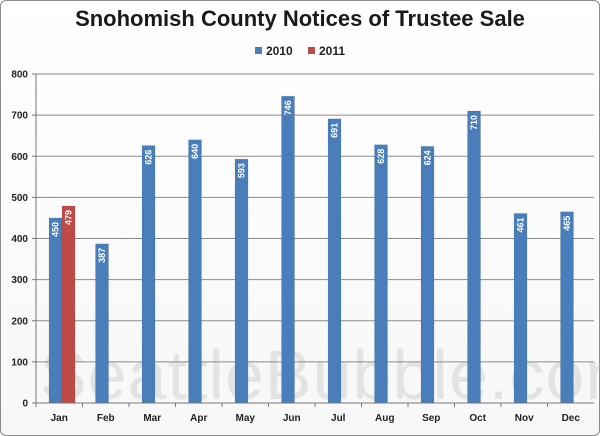  Describe the element at coordinates (195, 151) in the screenshot. I see `data-label-2010-apr: 640` at that location.